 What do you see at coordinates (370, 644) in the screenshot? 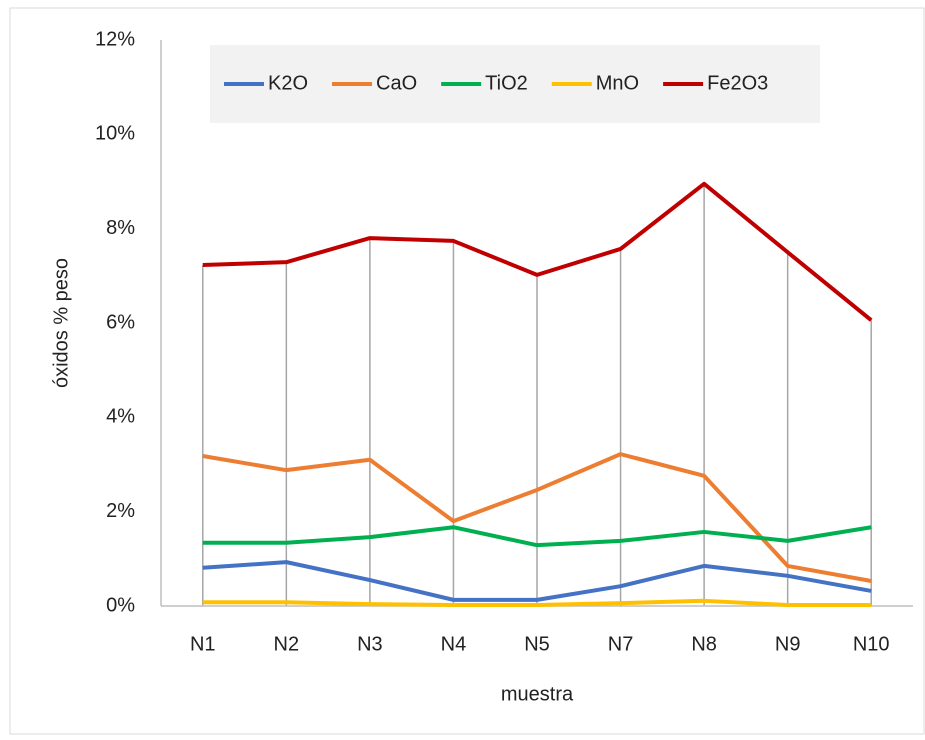
I see `x-tick-label: N3` at bounding box center [370, 644].